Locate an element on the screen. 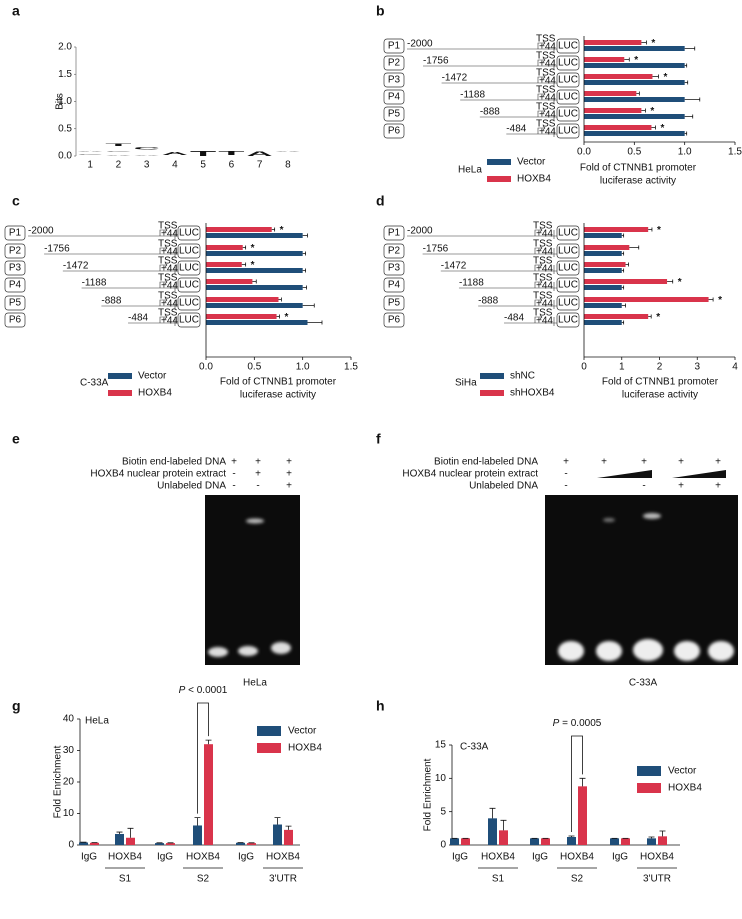  category-label: P5 is located at coordinates (394, 303).